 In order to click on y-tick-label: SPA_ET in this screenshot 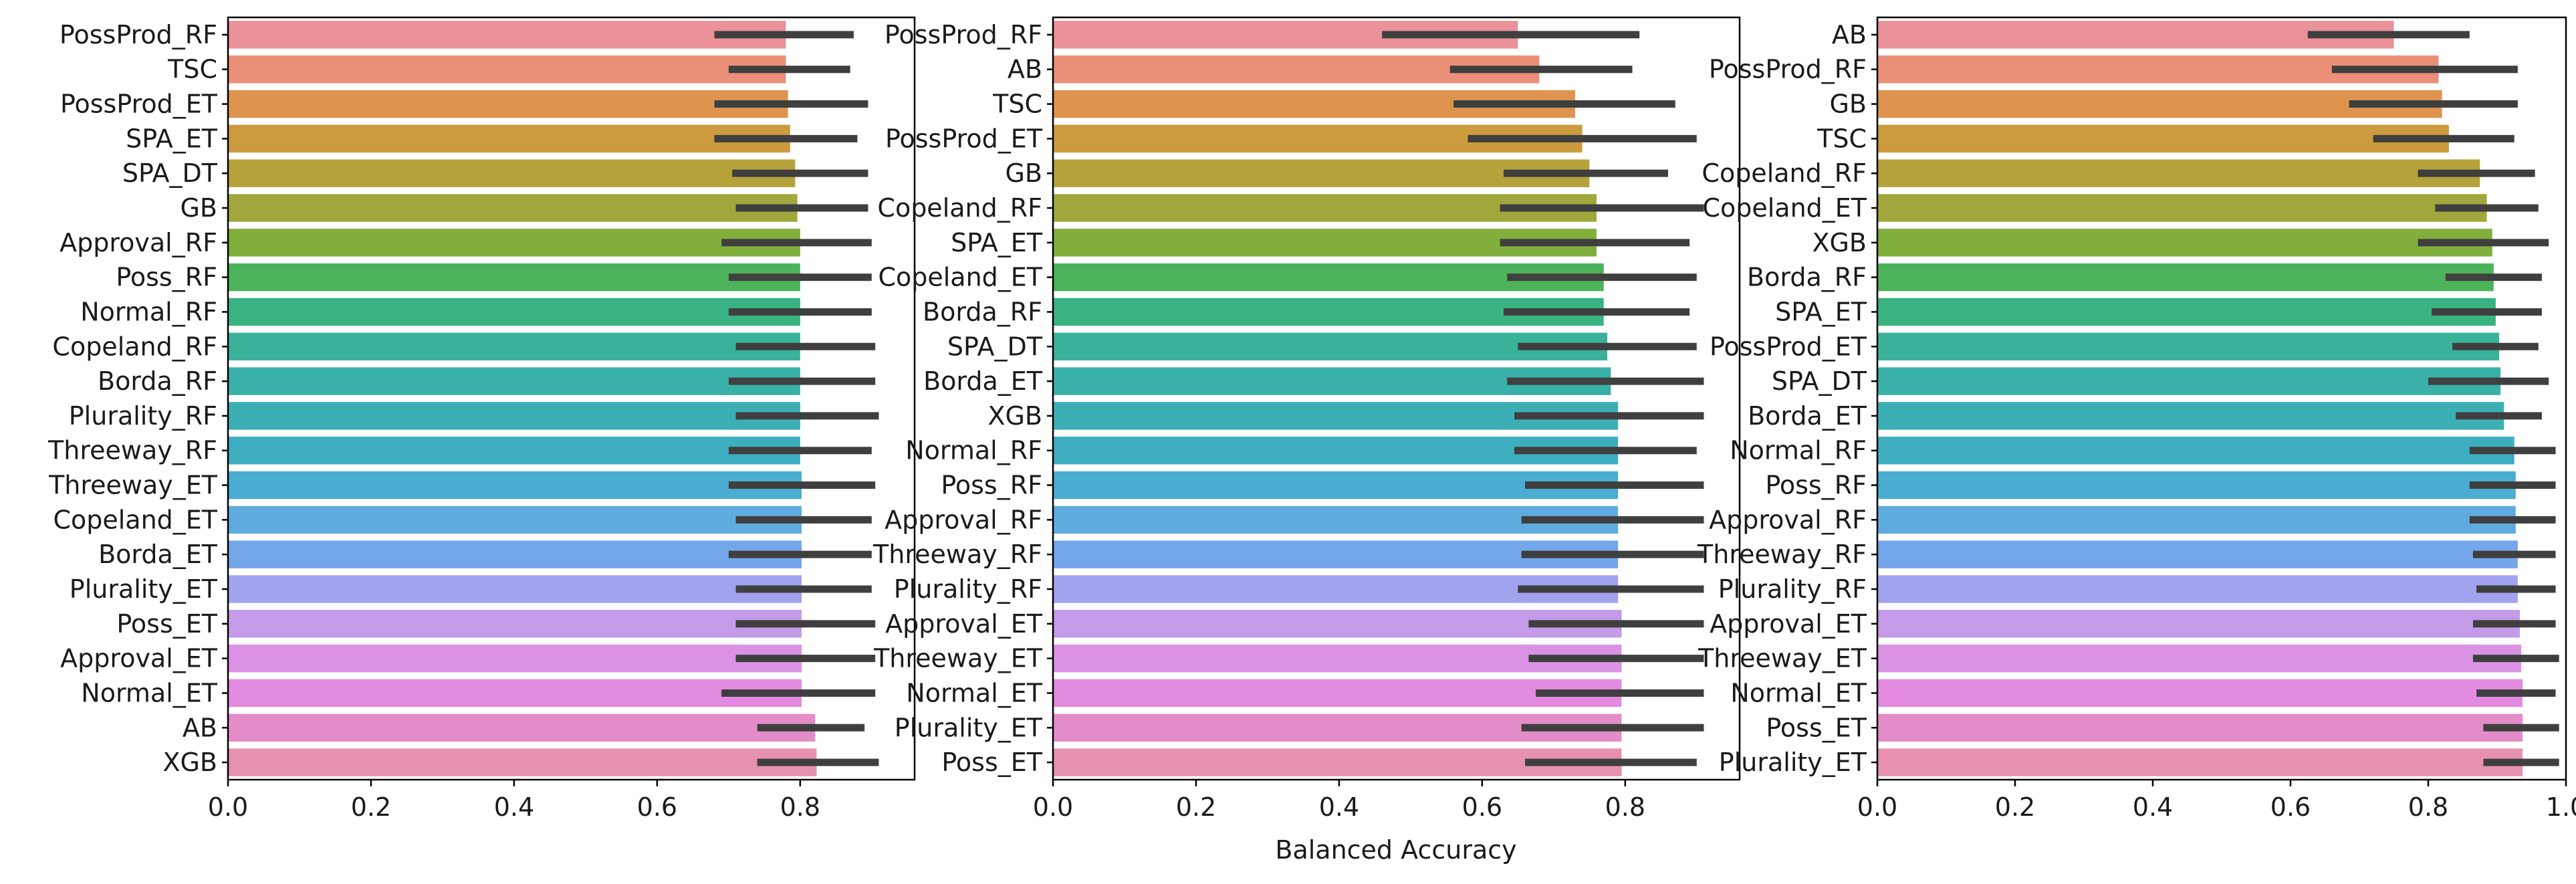, I will do `click(1821, 311)`.